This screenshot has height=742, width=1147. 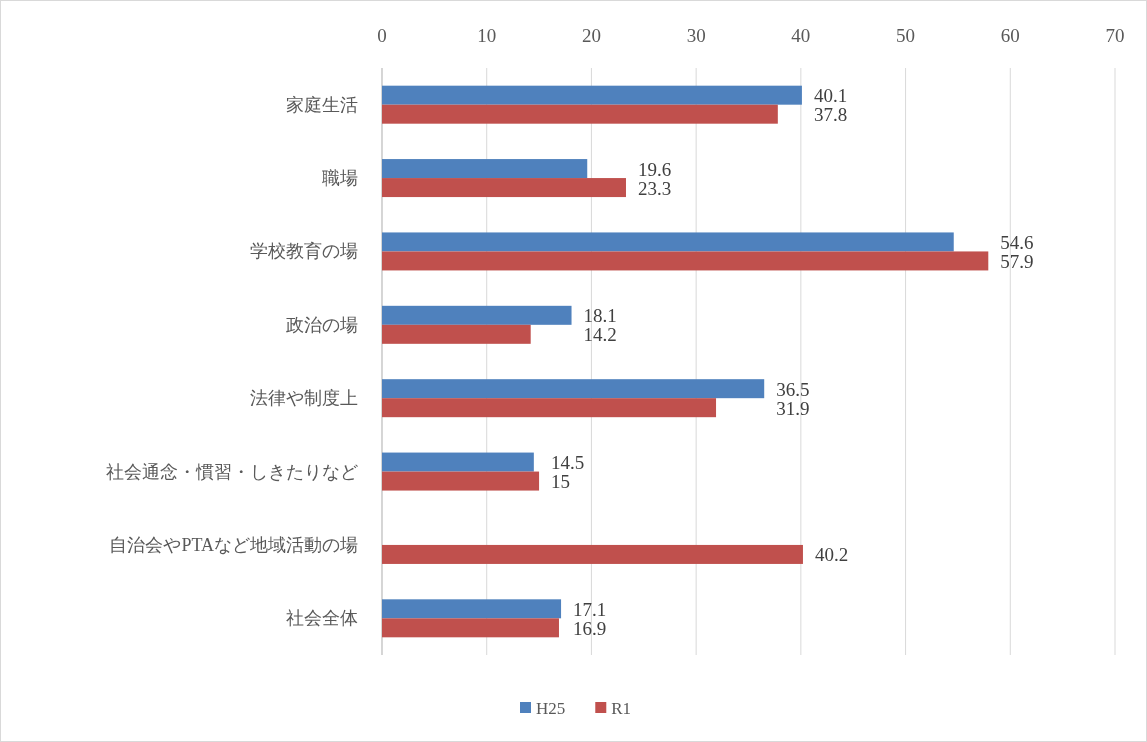 I want to click on x-tick-label: 70, so click(x=1115, y=35).